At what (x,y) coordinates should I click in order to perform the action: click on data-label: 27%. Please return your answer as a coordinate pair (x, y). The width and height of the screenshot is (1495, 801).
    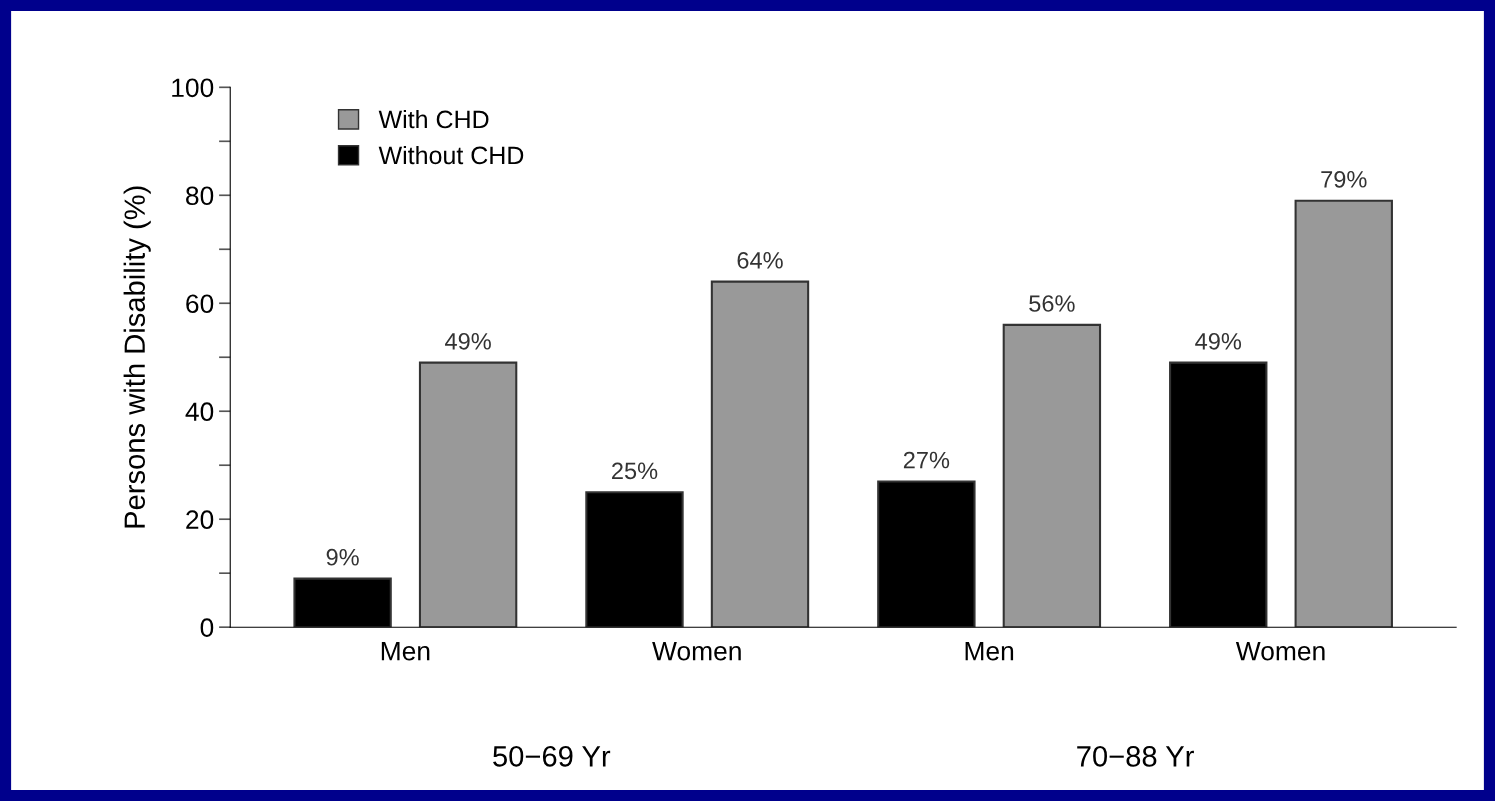
    Looking at the image, I should click on (926, 460).